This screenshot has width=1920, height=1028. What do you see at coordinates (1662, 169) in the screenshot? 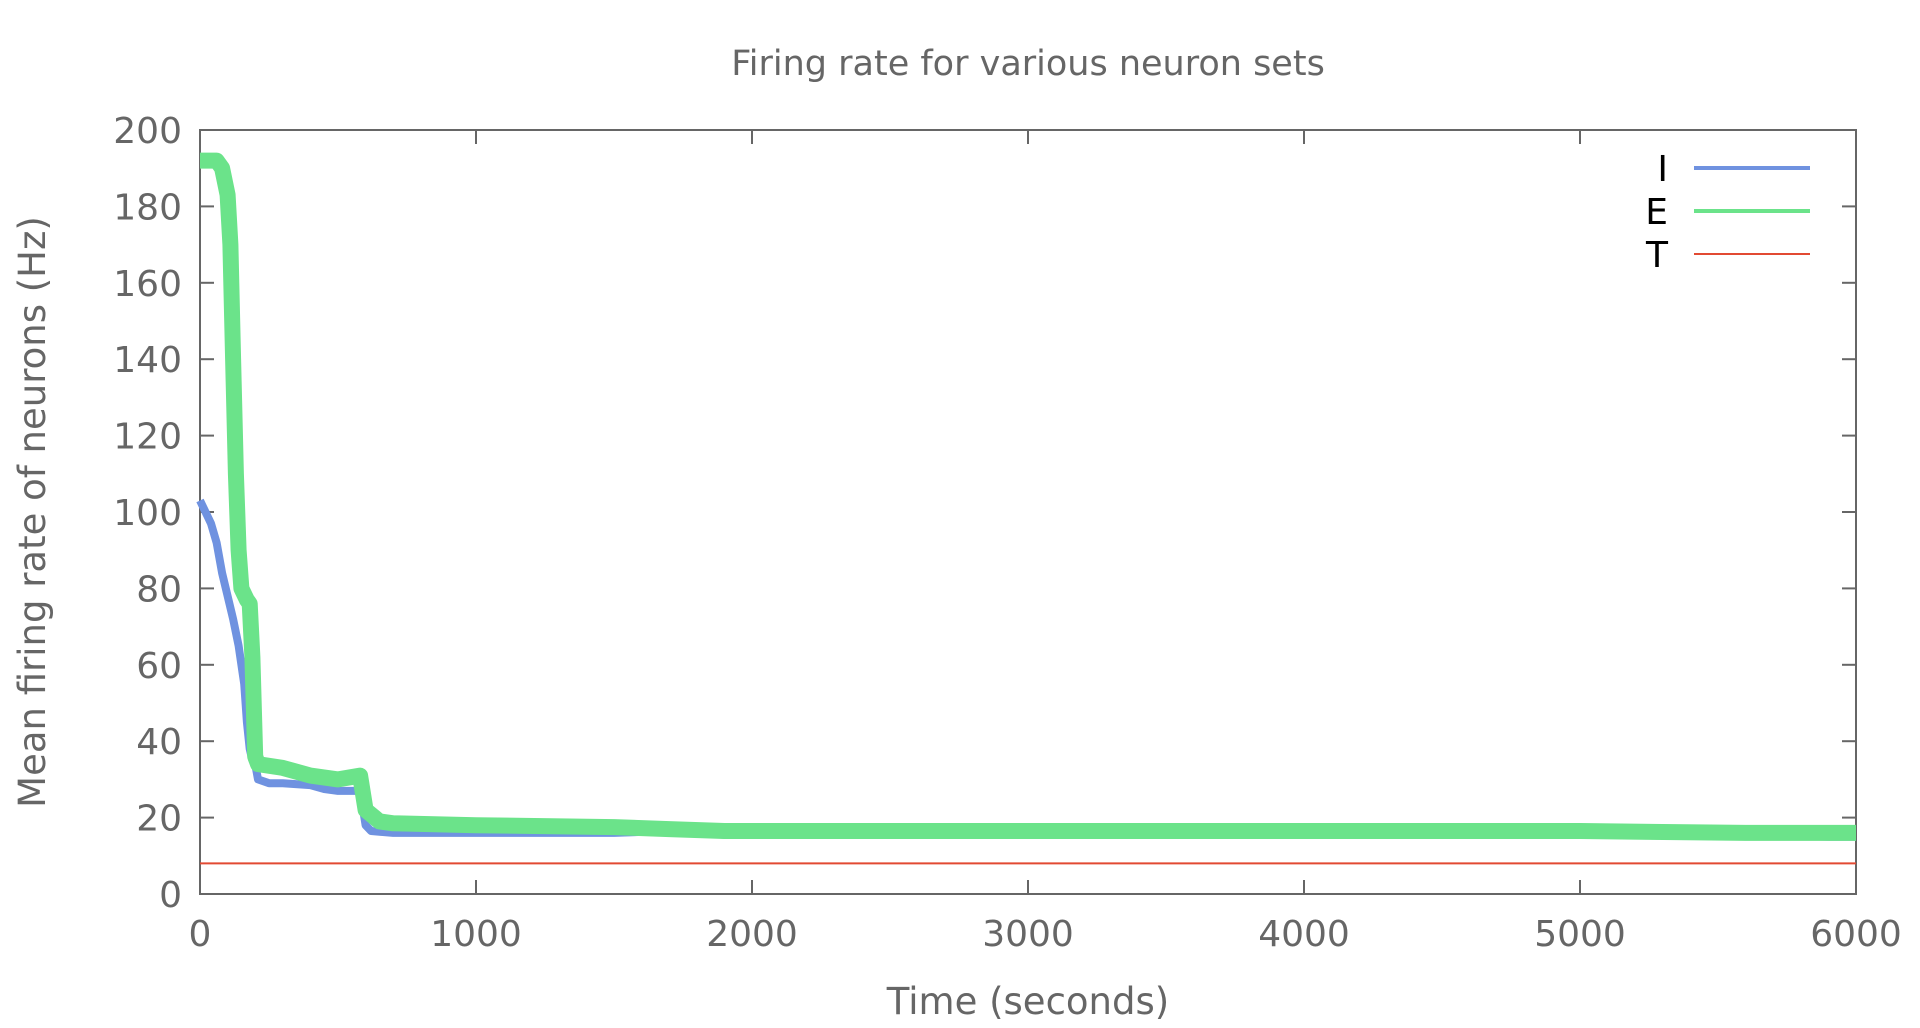
I see `legend-label-i: I` at bounding box center [1662, 169].